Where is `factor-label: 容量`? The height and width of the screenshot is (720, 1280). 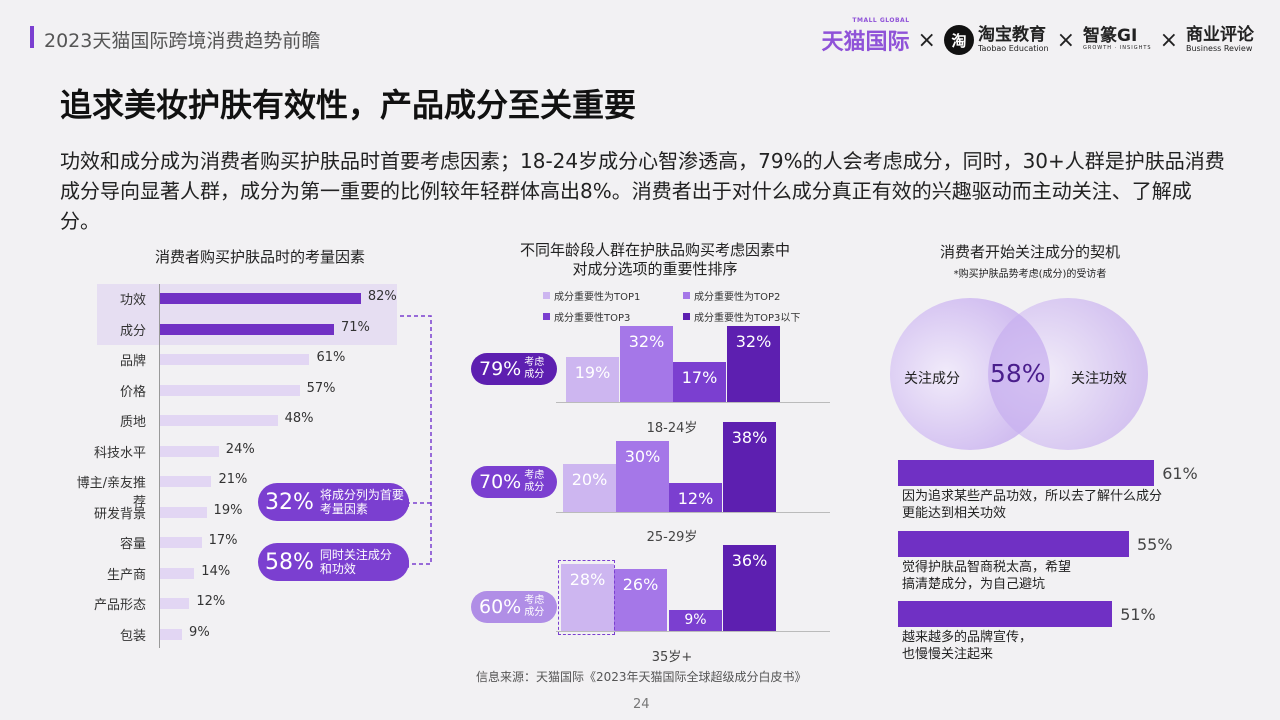
factor-label: 容量 is located at coordinates (132, 544).